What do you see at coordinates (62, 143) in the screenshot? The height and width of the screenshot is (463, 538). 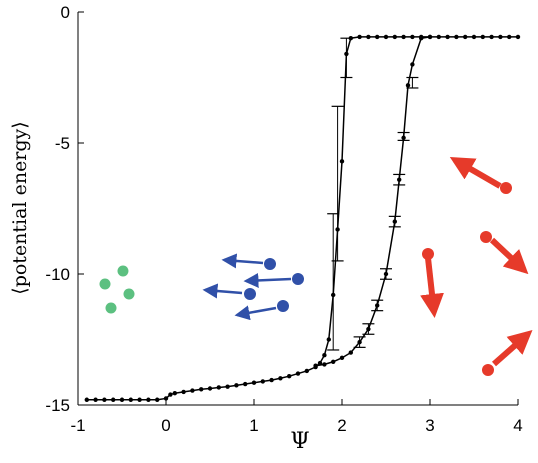 I see `y-tick-label: -5` at bounding box center [62, 143].